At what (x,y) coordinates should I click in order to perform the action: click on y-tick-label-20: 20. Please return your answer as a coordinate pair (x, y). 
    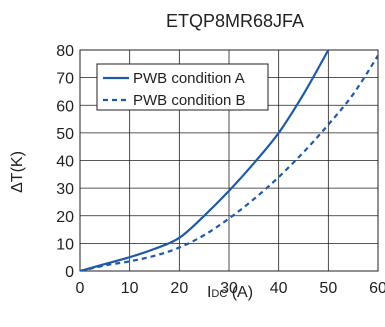
    Looking at the image, I should click on (65, 217).